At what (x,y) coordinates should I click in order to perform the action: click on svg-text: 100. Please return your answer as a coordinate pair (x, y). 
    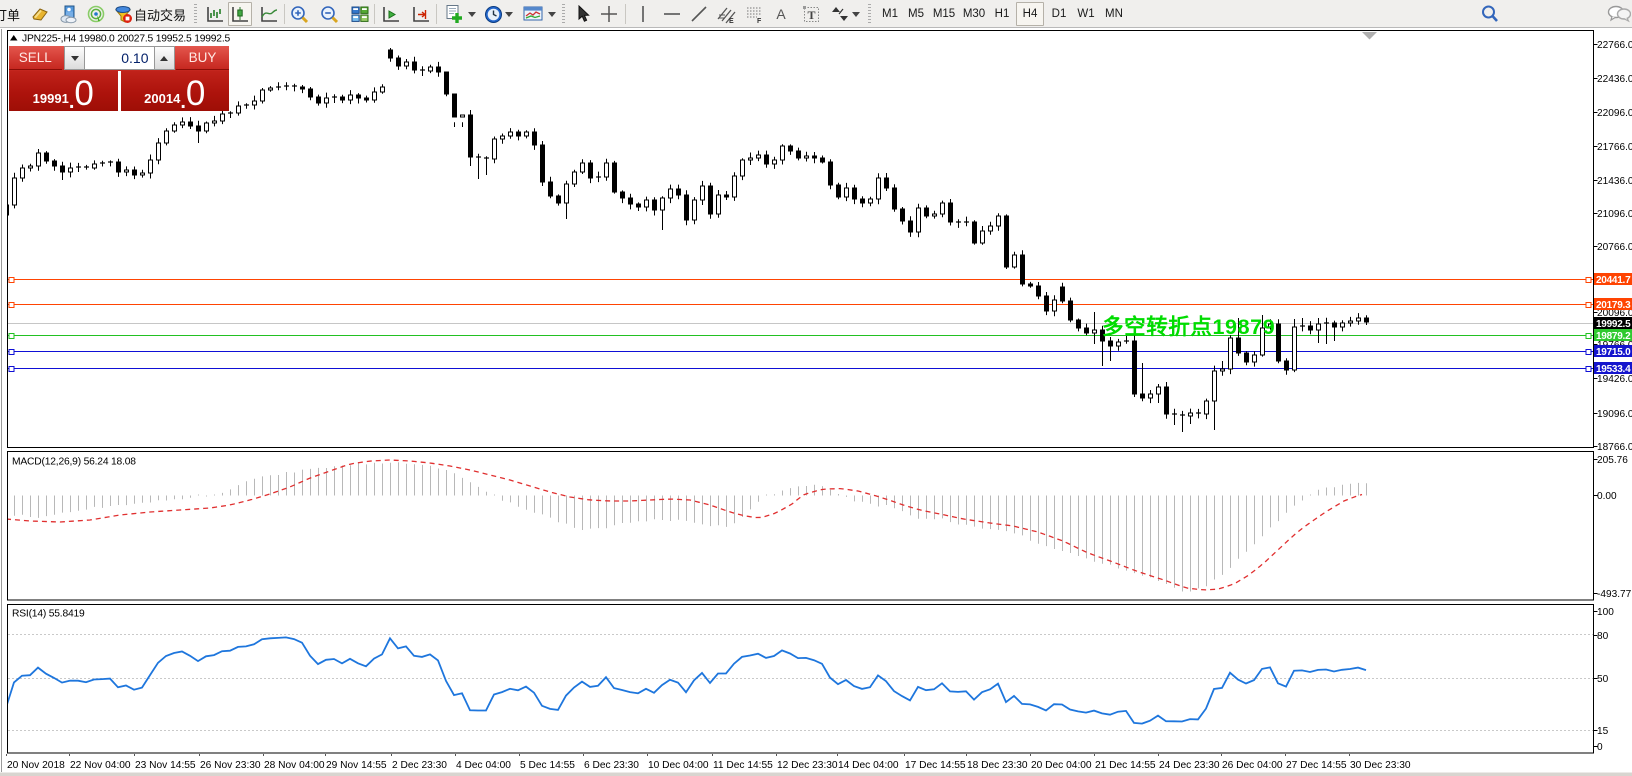
    Looking at the image, I should click on (1605, 612).